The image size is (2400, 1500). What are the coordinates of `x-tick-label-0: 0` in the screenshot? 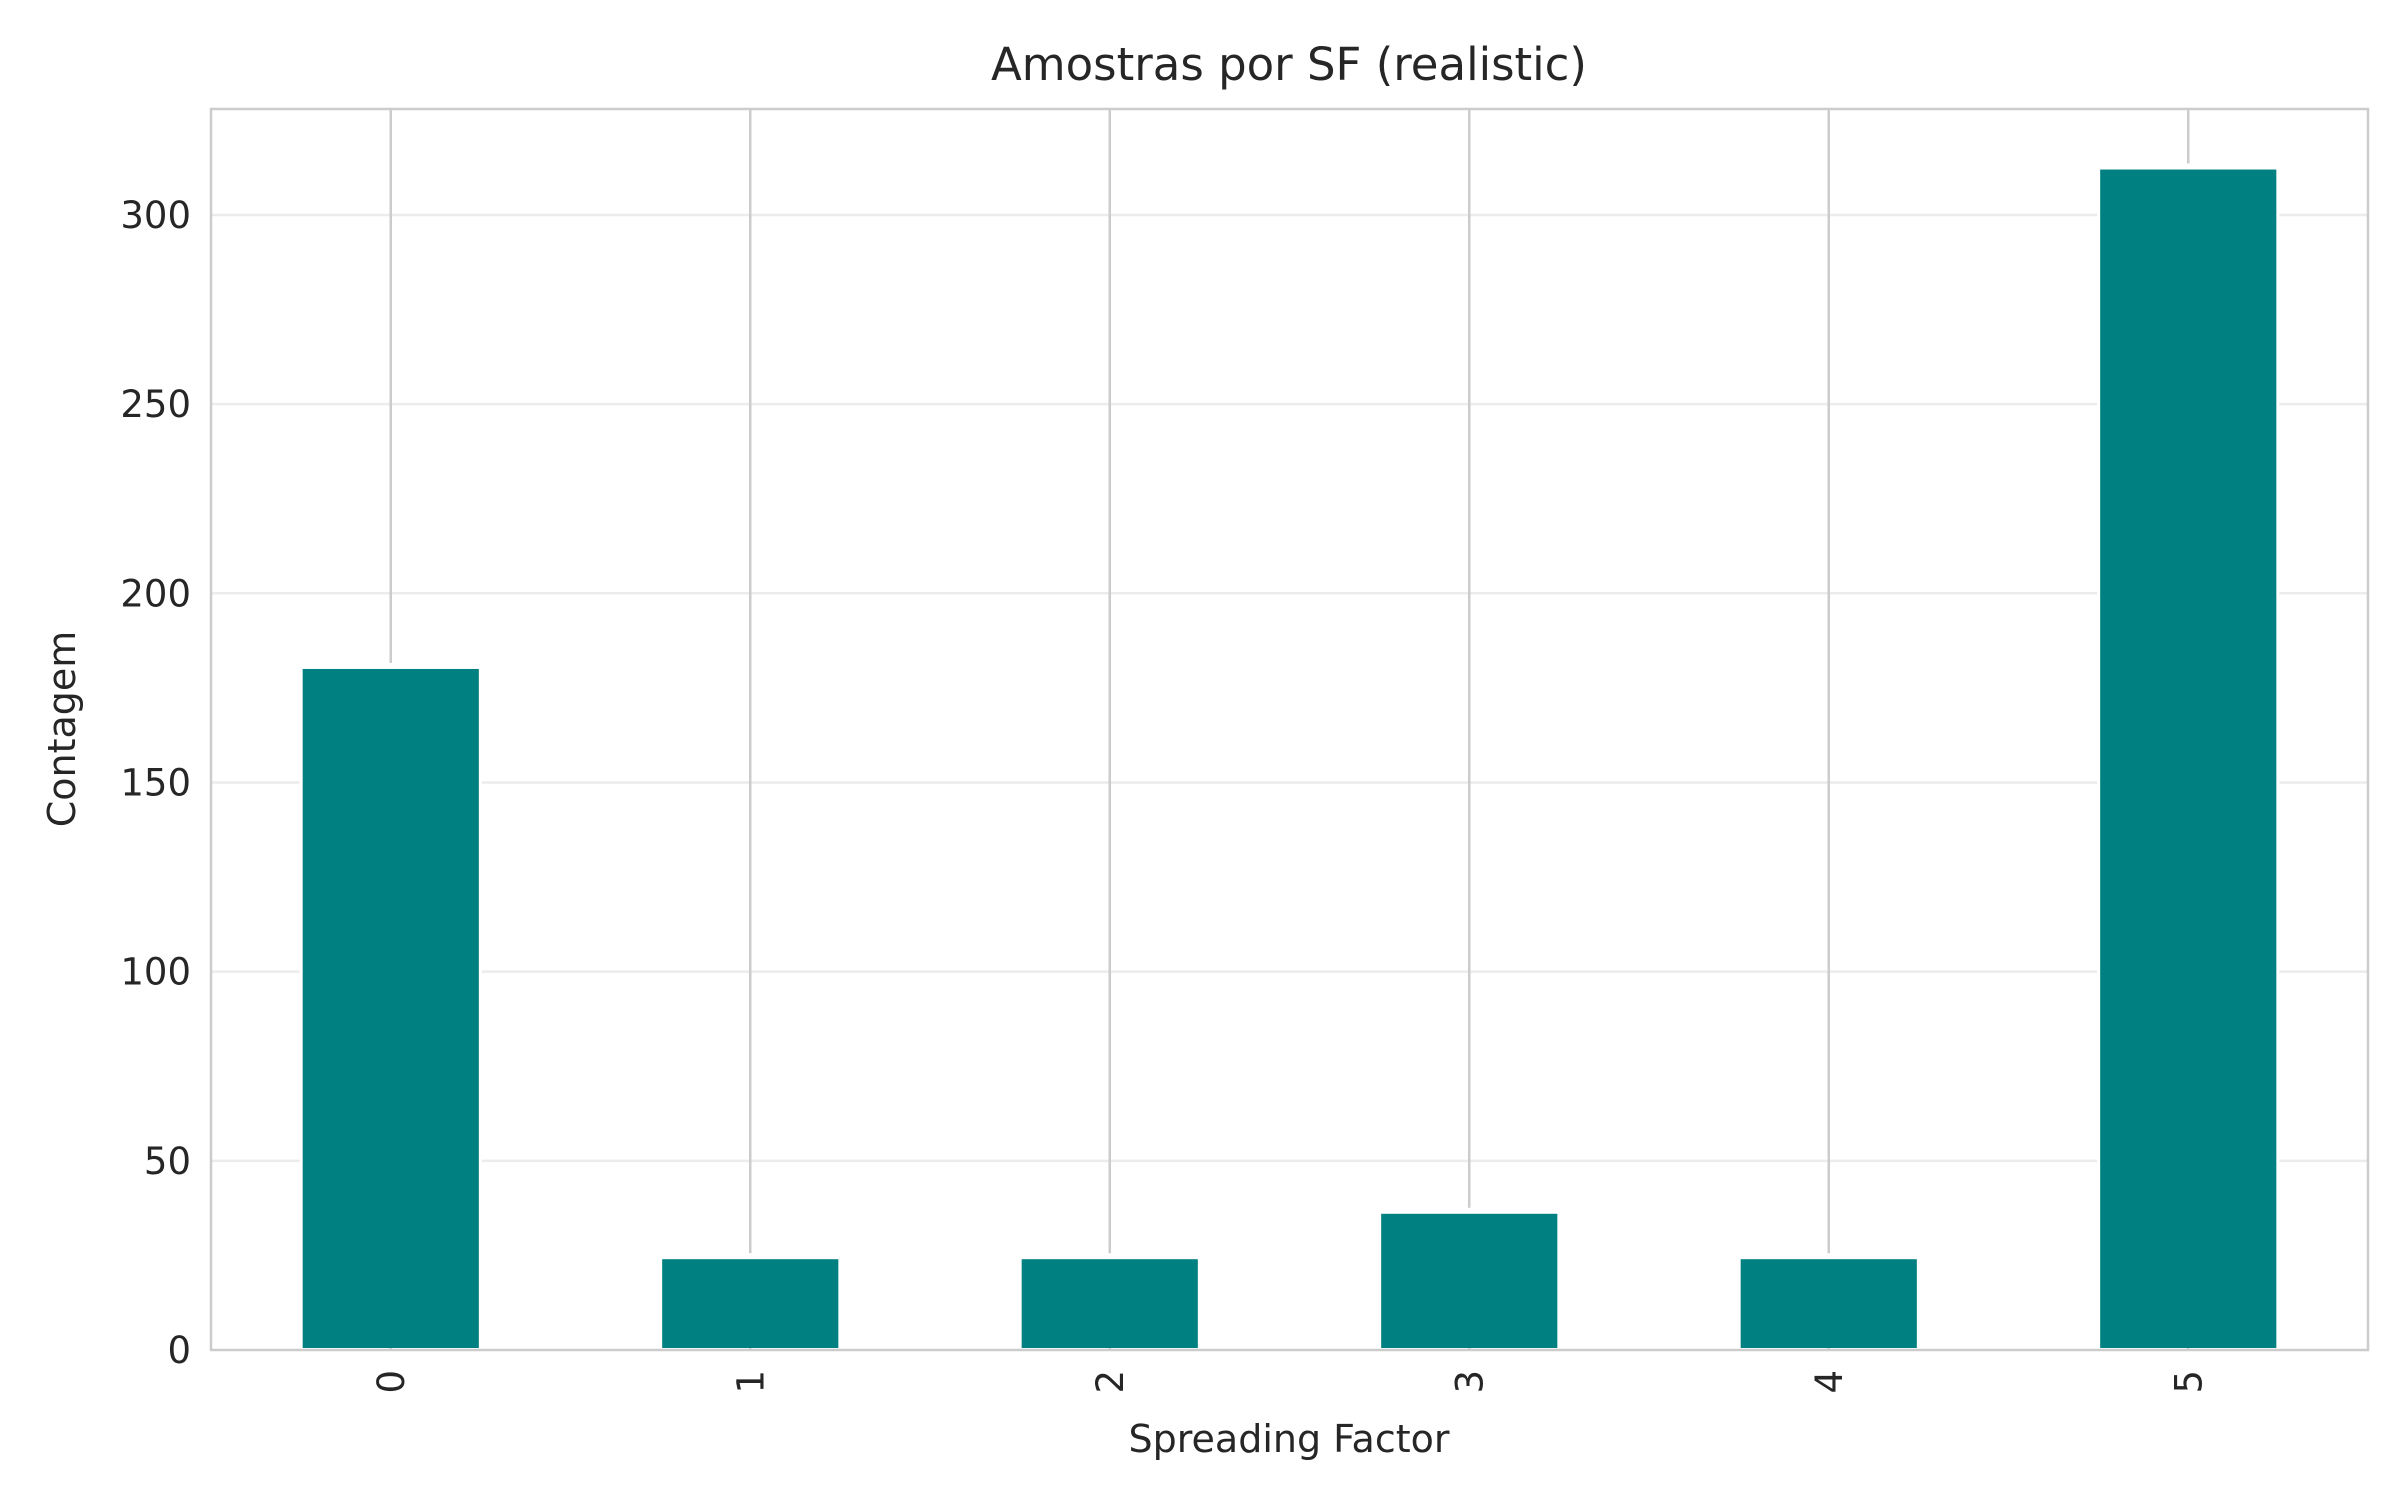 It's located at (391, 1382).